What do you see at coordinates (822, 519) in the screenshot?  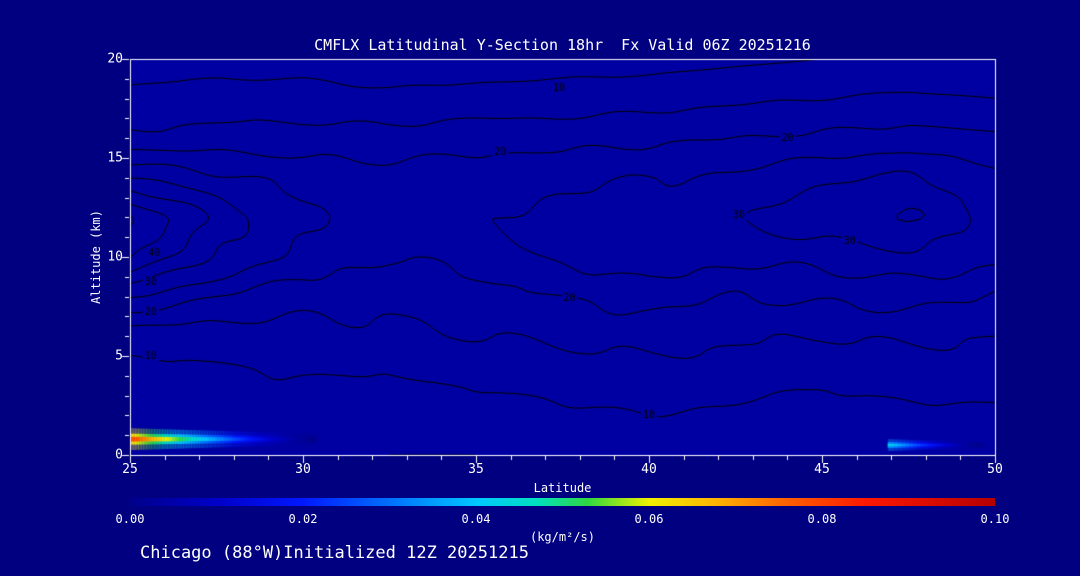 I see `colorbar-tick-label: 0.08` at bounding box center [822, 519].